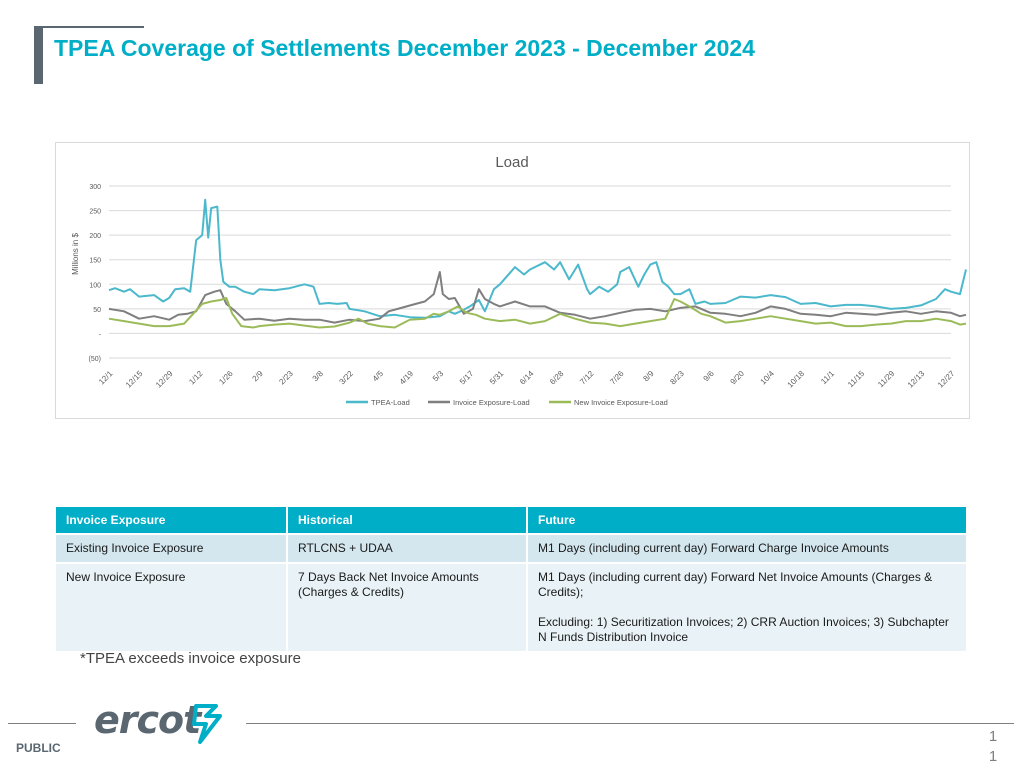 The height and width of the screenshot is (768, 1024). What do you see at coordinates (993, 746) in the screenshot?
I see `page-number: 1 1` at bounding box center [993, 746].